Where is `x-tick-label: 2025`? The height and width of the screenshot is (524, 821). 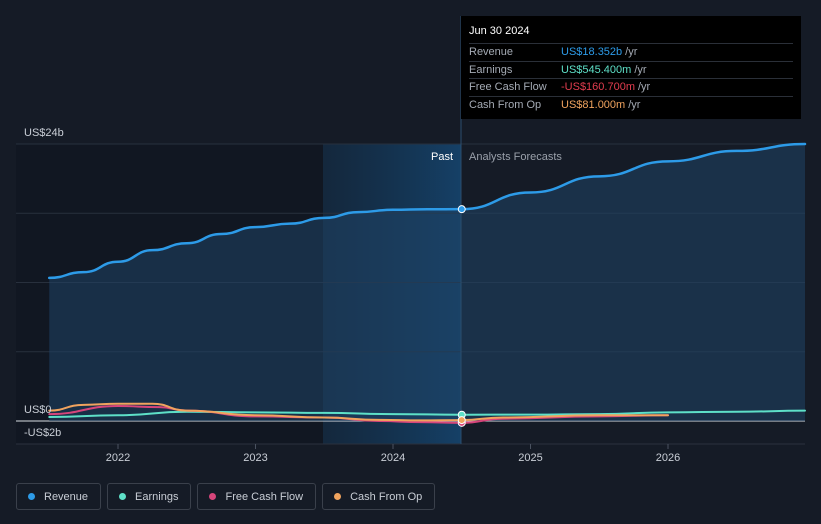 x-tick-label: 2025 is located at coordinates (530, 458).